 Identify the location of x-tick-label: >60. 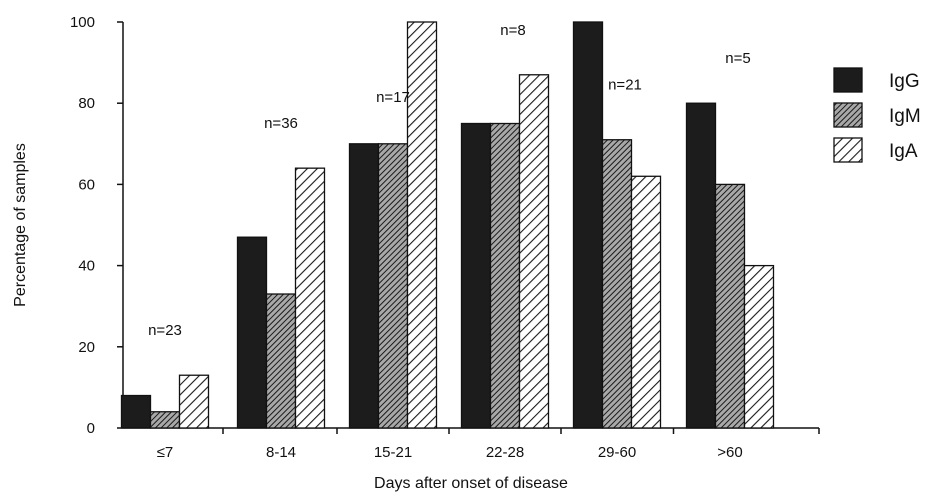
(729, 452).